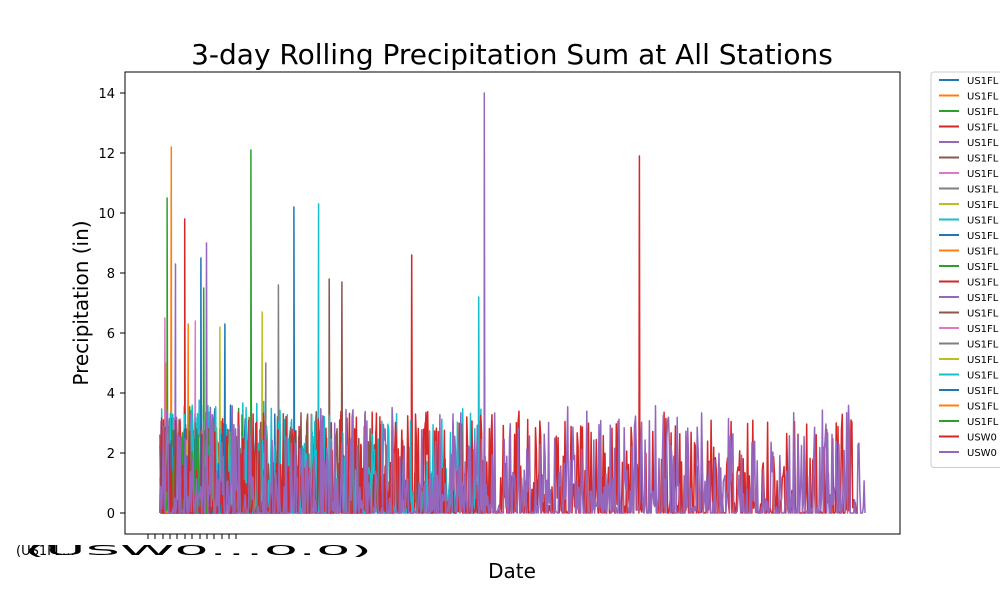 The width and height of the screenshot is (1000, 604). Describe the element at coordinates (512, 571) in the screenshot. I see `x-axis-label: Date` at that location.